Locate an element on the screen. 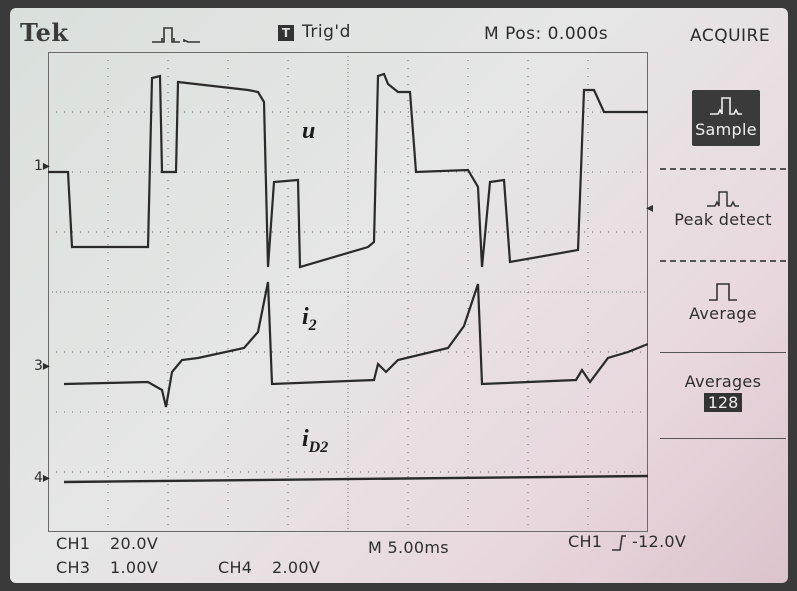  trace-label-iD2: iD2 is located at coordinates (315, 441).